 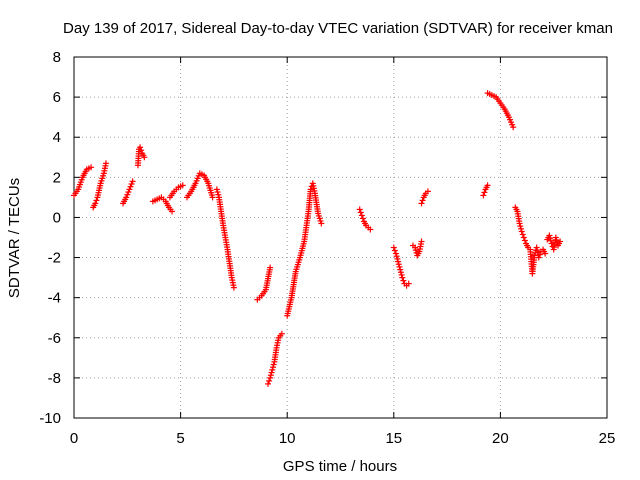 I want to click on y-tick-label: 6, so click(x=57, y=97).